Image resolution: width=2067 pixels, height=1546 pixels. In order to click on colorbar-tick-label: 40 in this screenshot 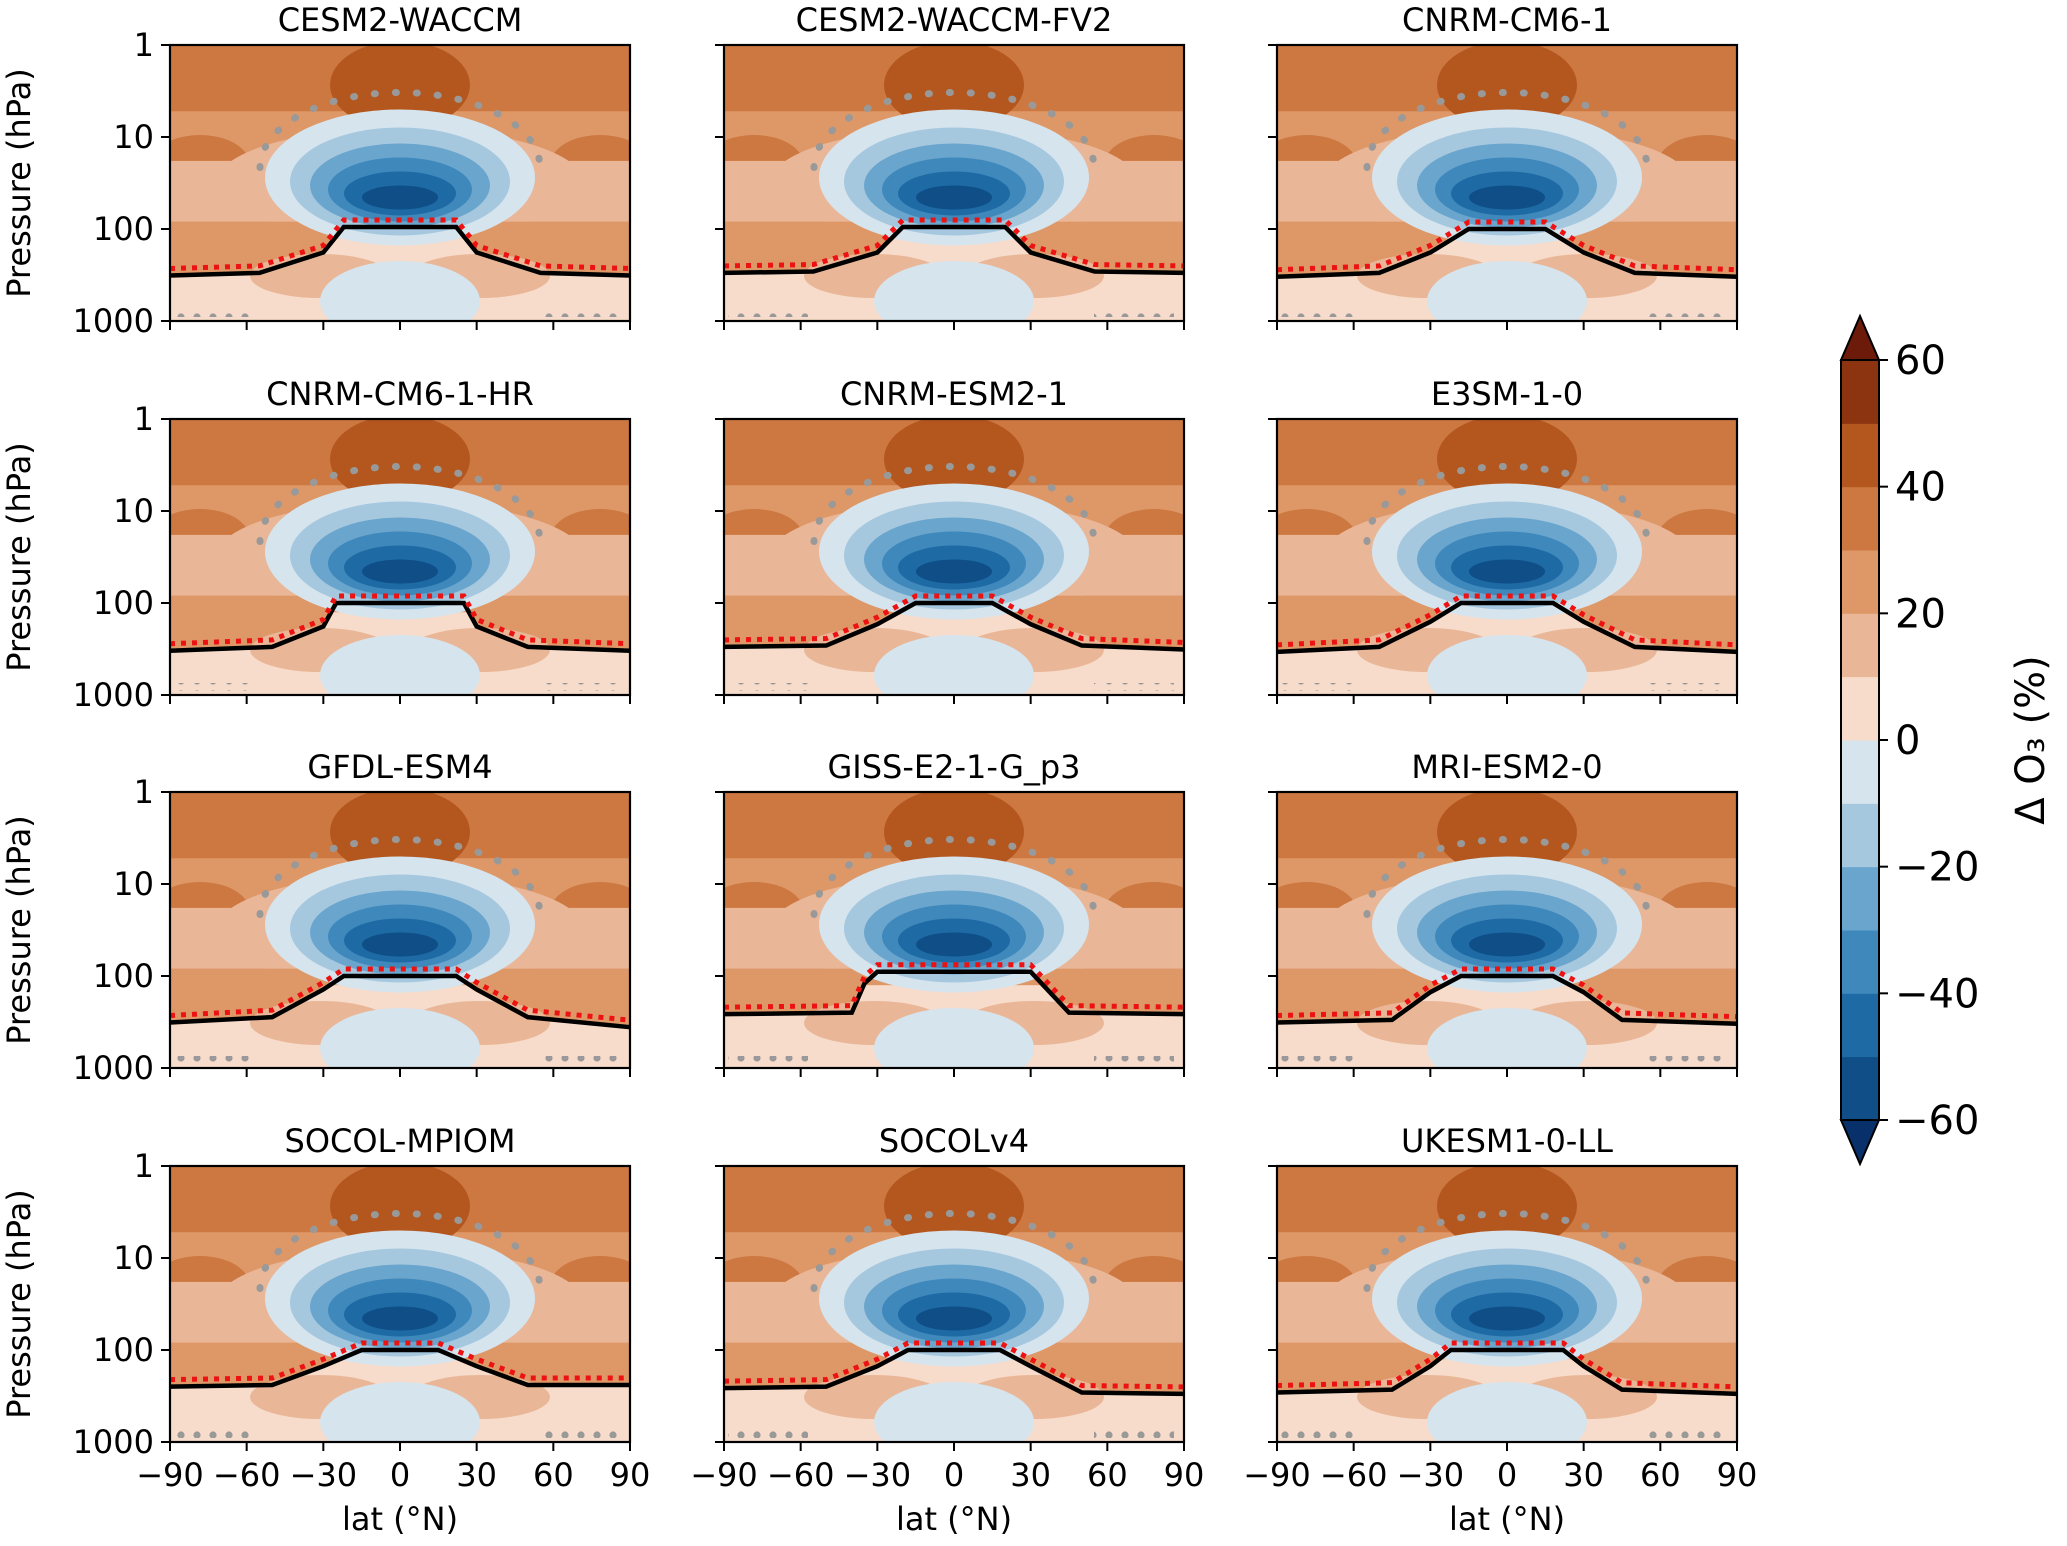, I will do `click(1920, 488)`.